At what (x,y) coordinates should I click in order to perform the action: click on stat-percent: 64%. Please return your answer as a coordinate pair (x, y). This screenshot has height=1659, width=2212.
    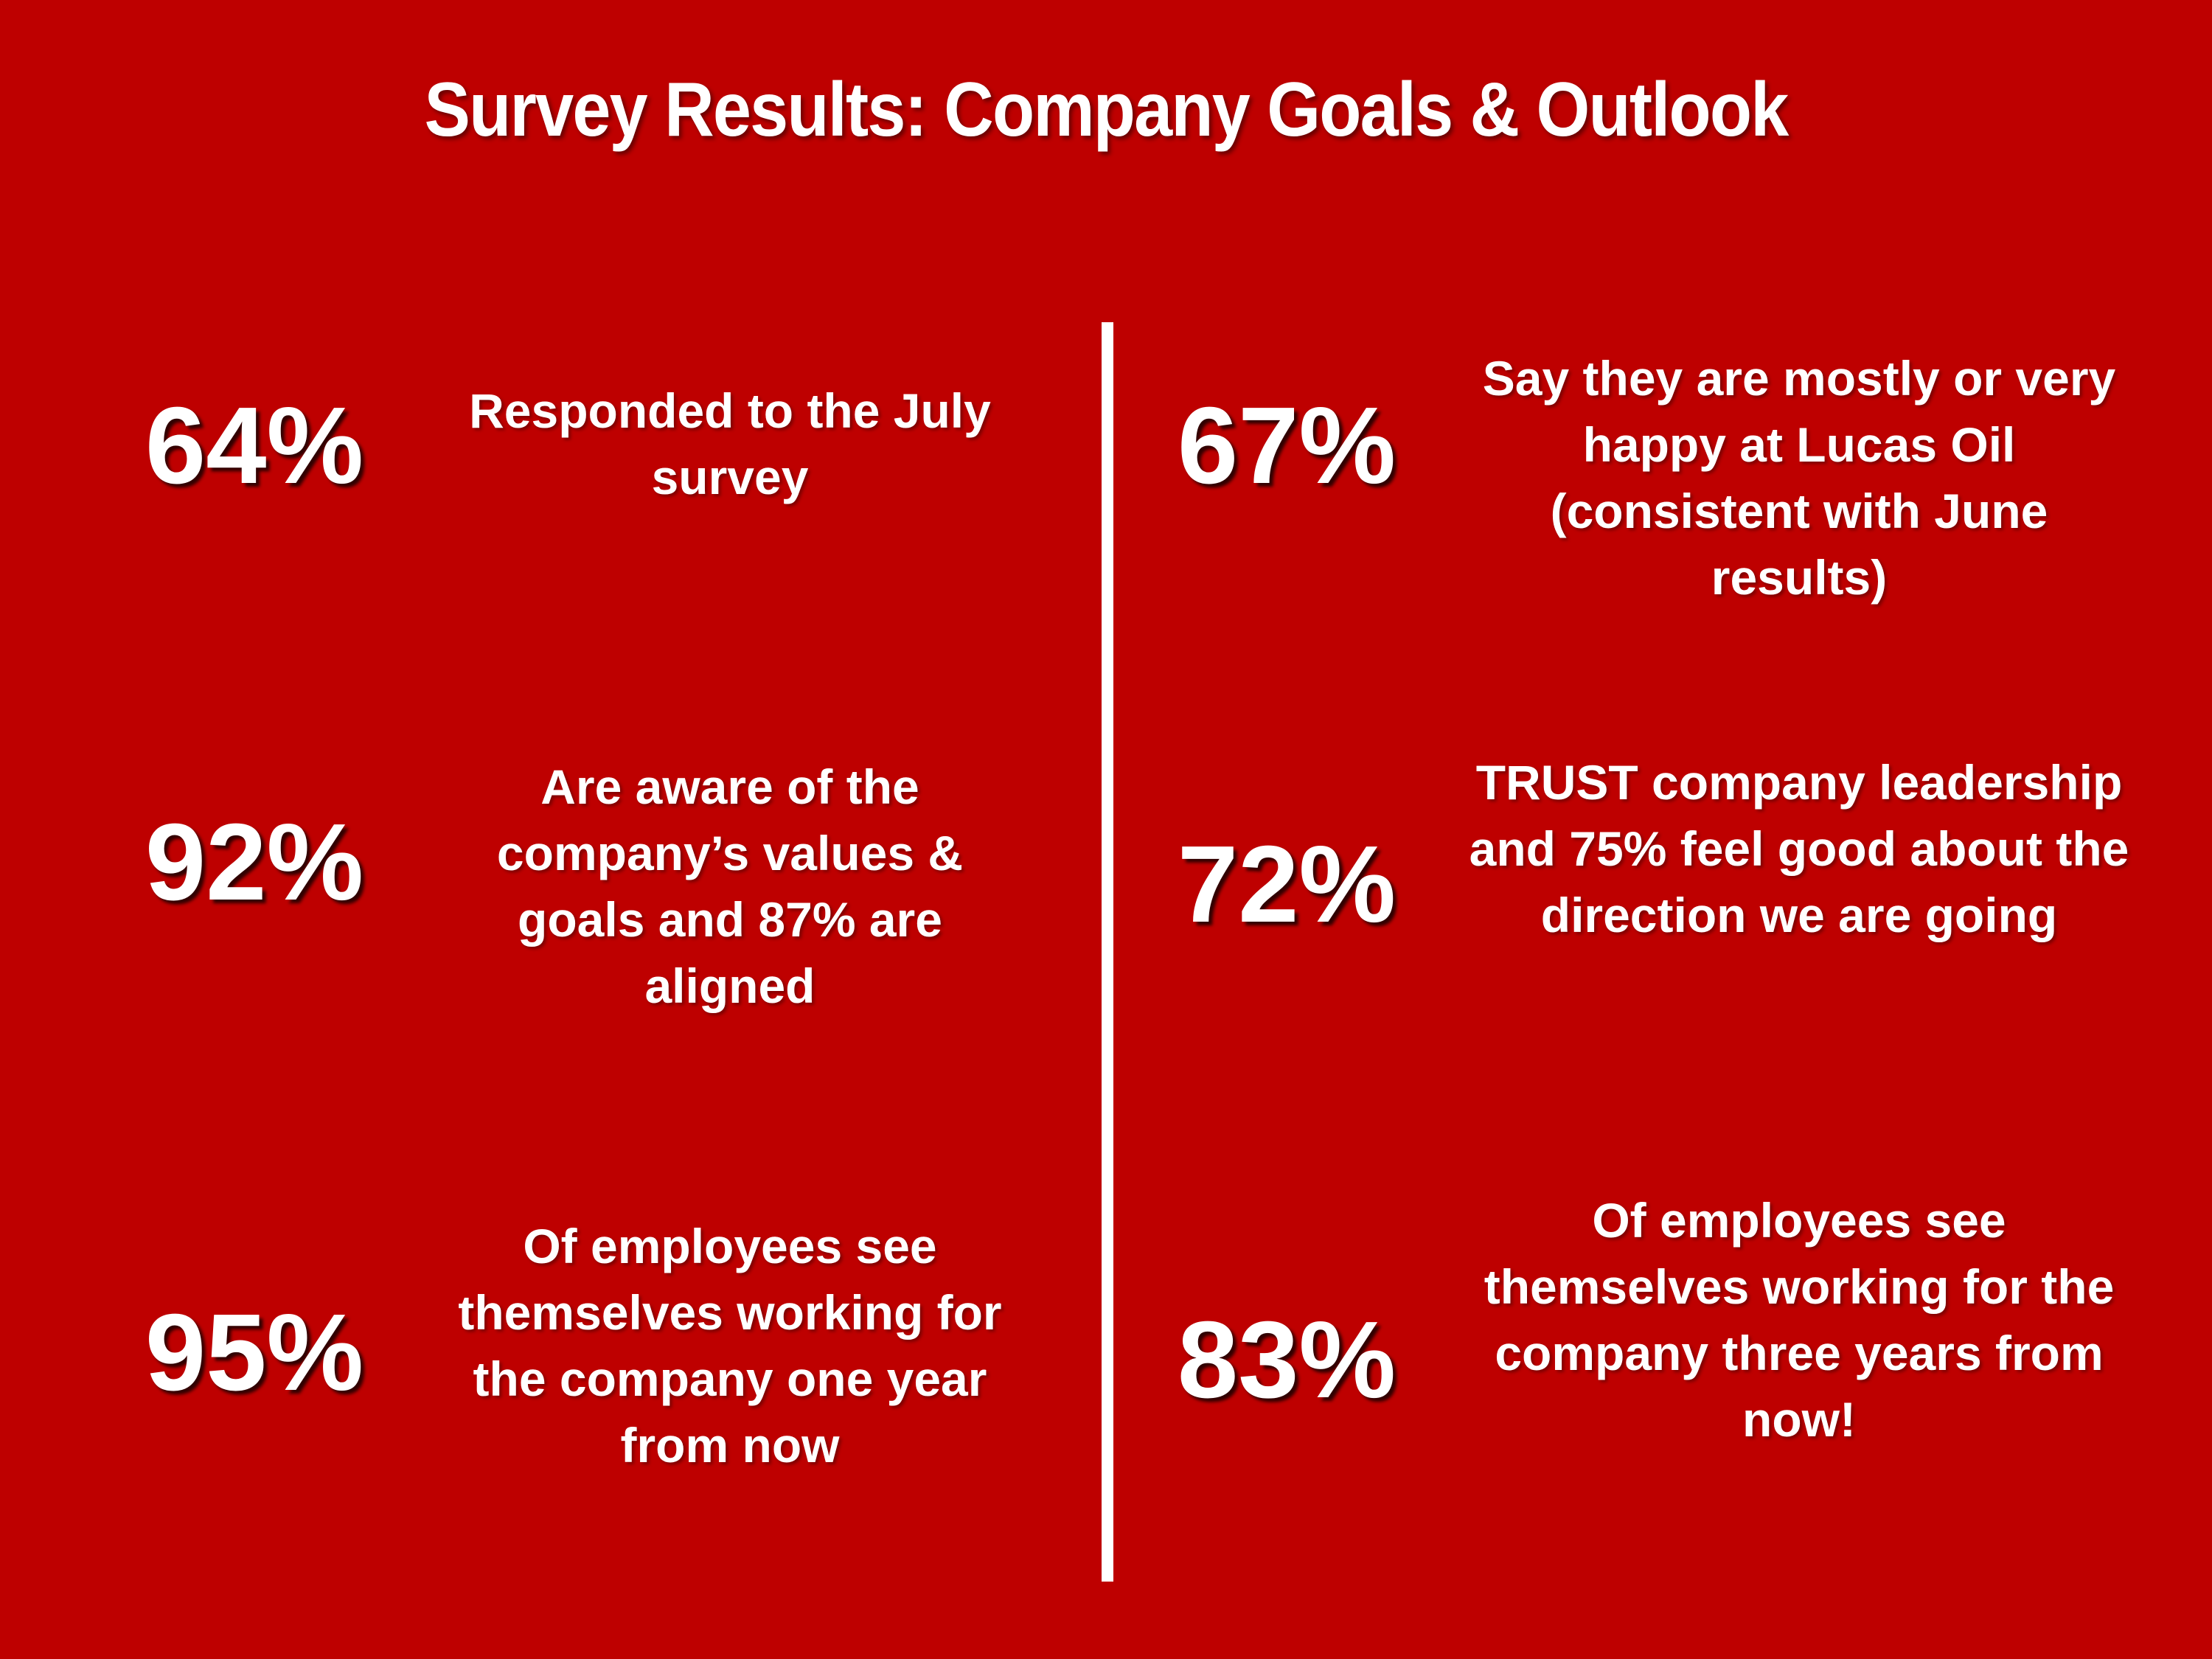
    Looking at the image, I should click on (254, 446).